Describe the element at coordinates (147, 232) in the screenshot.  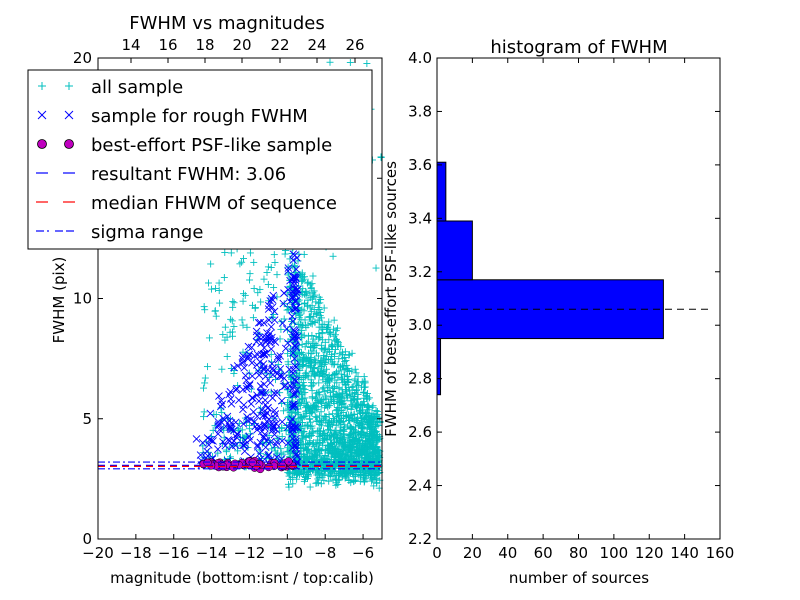
I see `legend-label-sigma-range: sigma range` at that location.